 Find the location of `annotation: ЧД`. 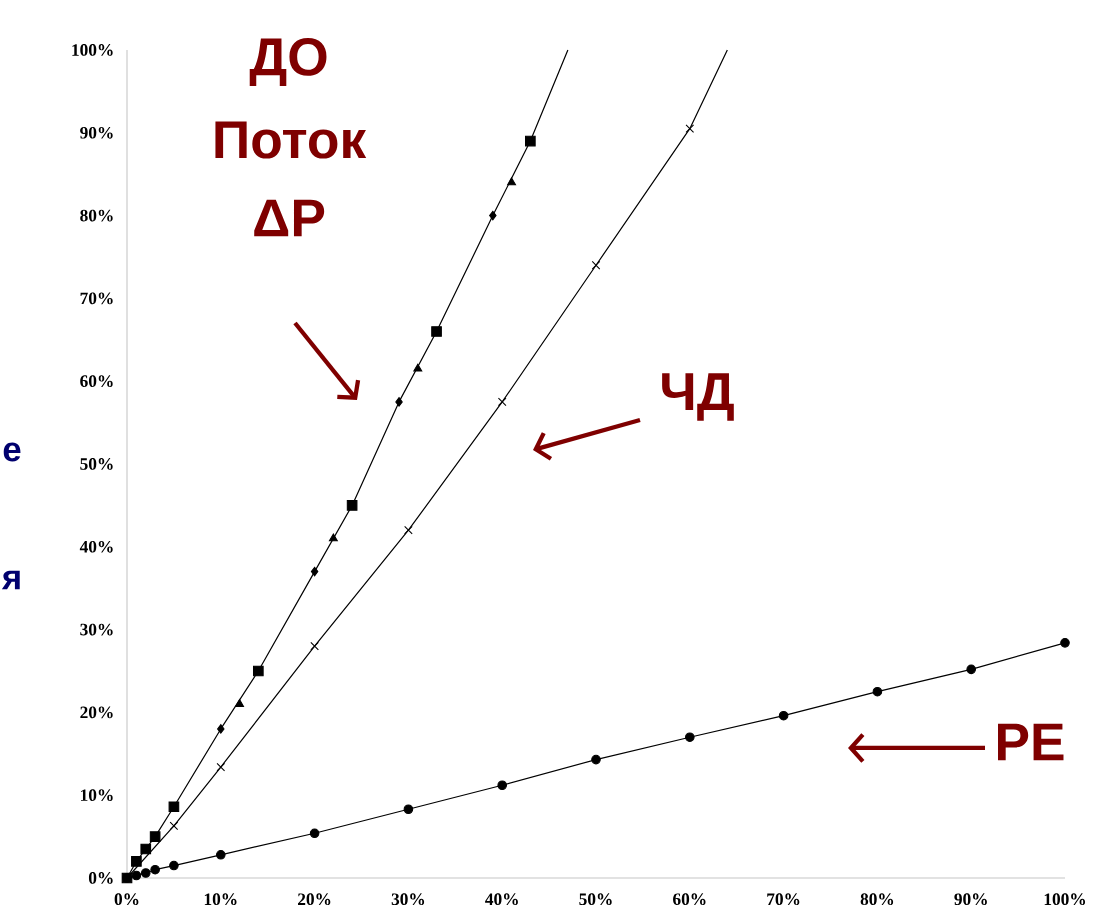

annotation: ЧД is located at coordinates (698, 397).